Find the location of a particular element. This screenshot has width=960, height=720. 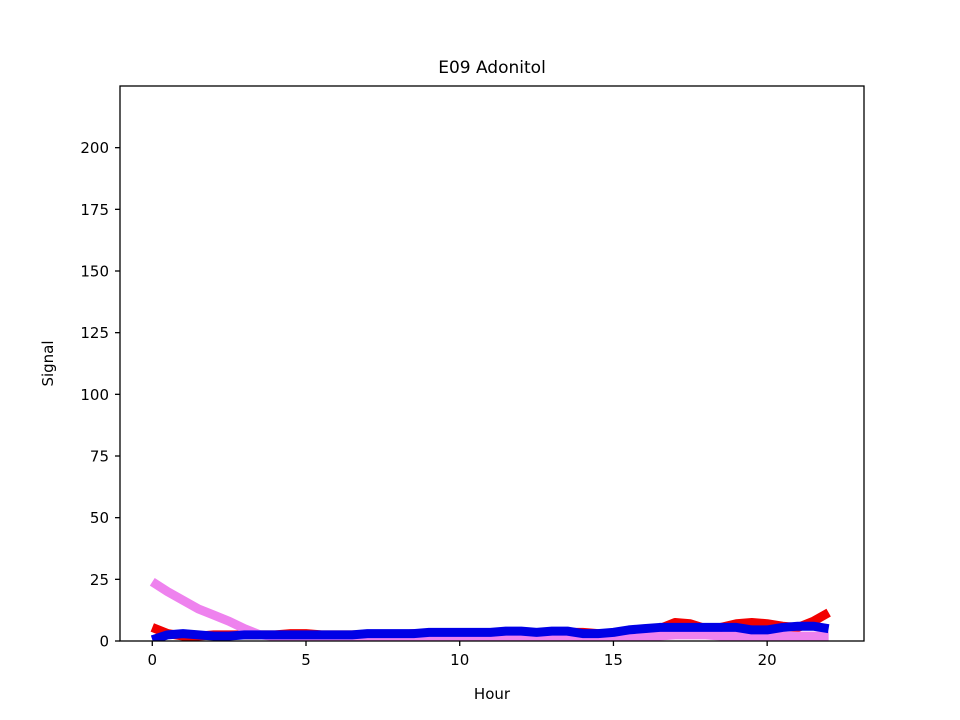

y-tick-label: 0 is located at coordinates (104, 642).